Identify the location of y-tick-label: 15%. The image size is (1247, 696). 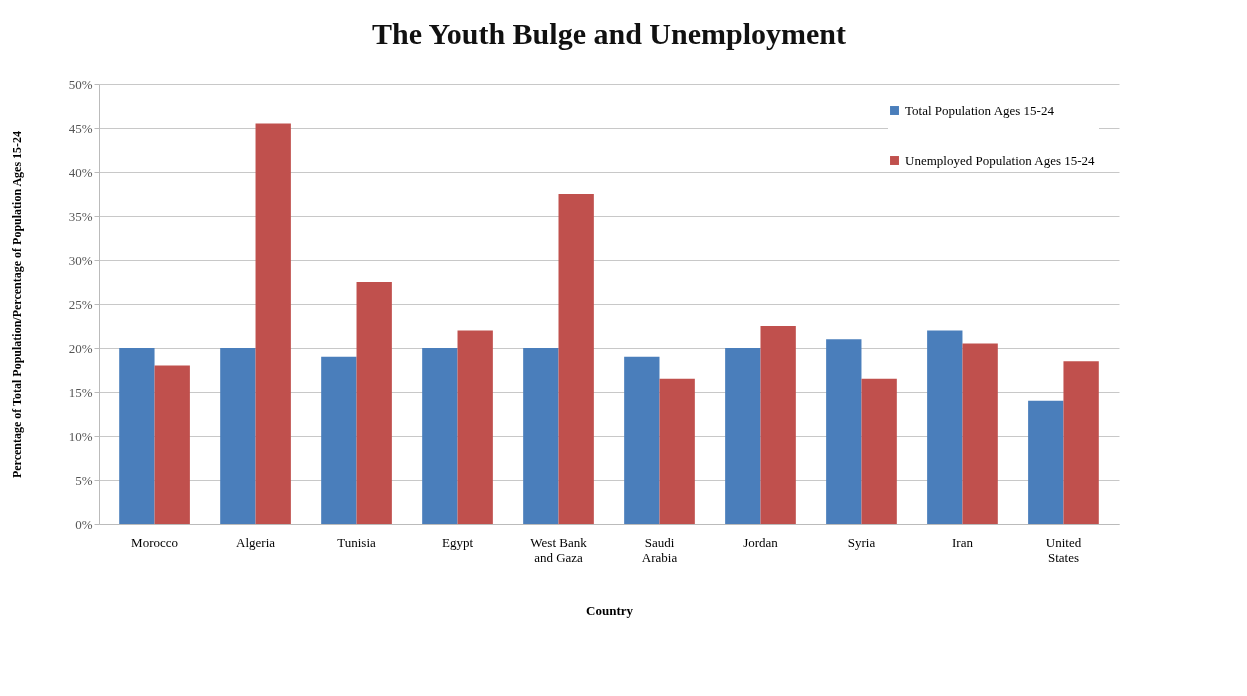
(80, 392).